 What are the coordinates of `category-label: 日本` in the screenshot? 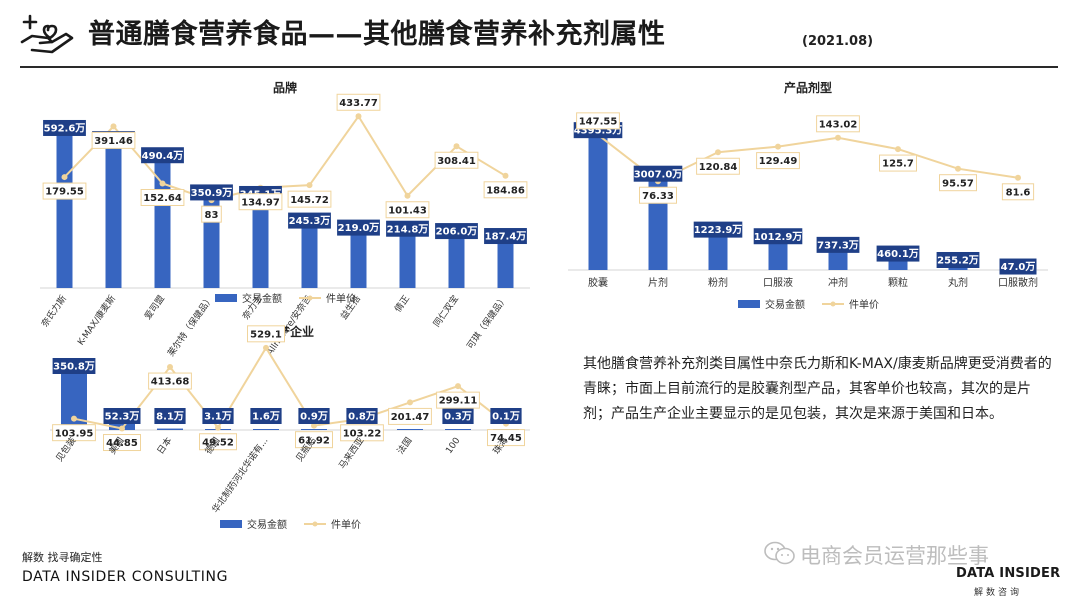 It's located at (164, 446).